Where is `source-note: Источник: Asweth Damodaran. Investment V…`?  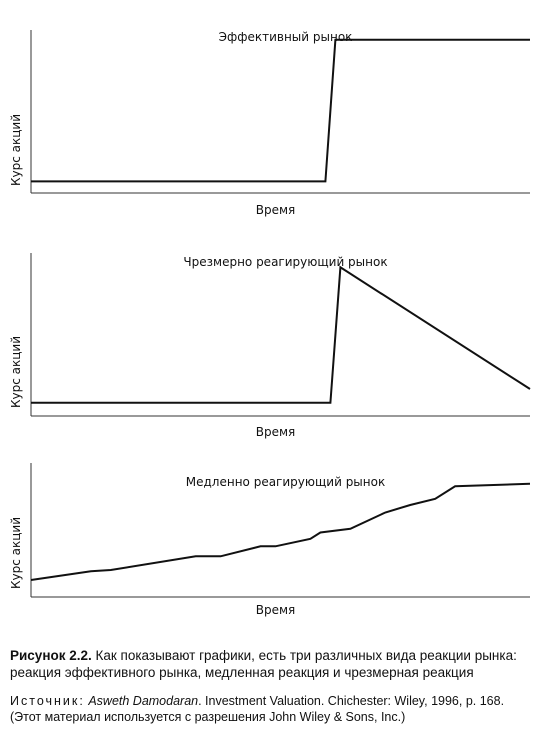
source-note: Источник: Asweth Damodaran. Investment V… is located at coordinates (272, 709).